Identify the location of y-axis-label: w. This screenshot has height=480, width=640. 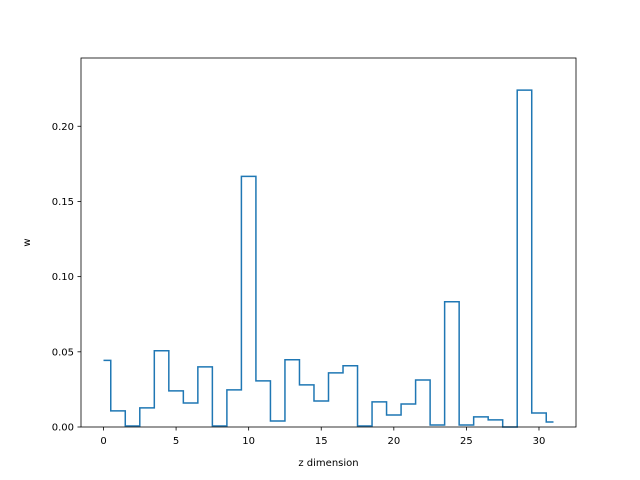
(27, 242).